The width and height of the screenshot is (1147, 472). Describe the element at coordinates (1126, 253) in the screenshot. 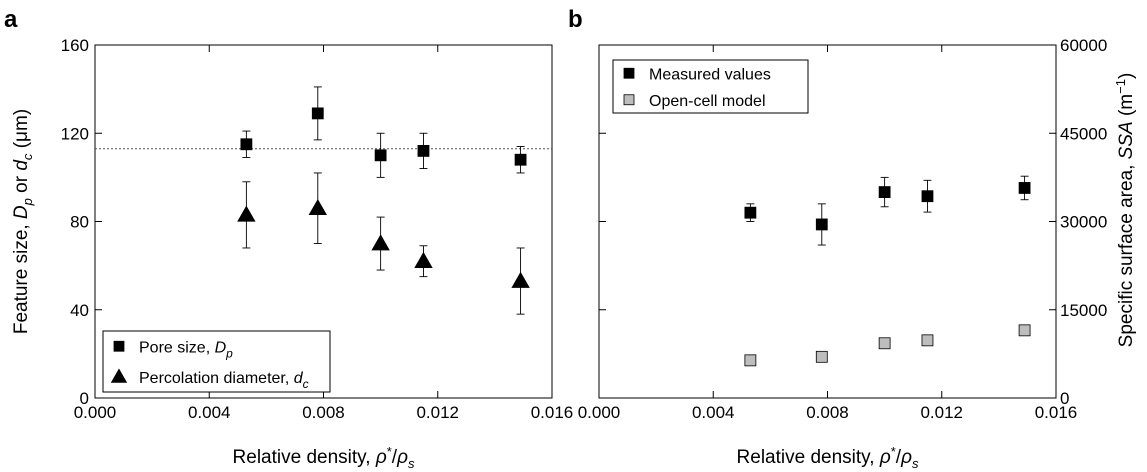

I see `label-part: Specific surface area,` at that location.